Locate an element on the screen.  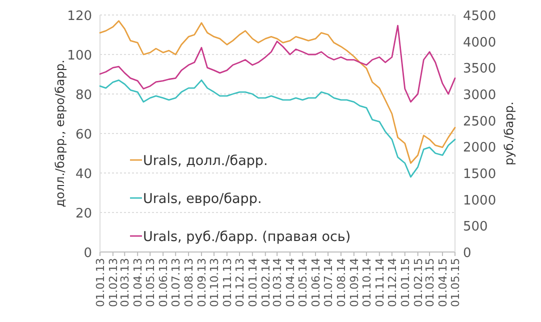
y2-tick-label: 4500 is located at coordinates (479, 16).